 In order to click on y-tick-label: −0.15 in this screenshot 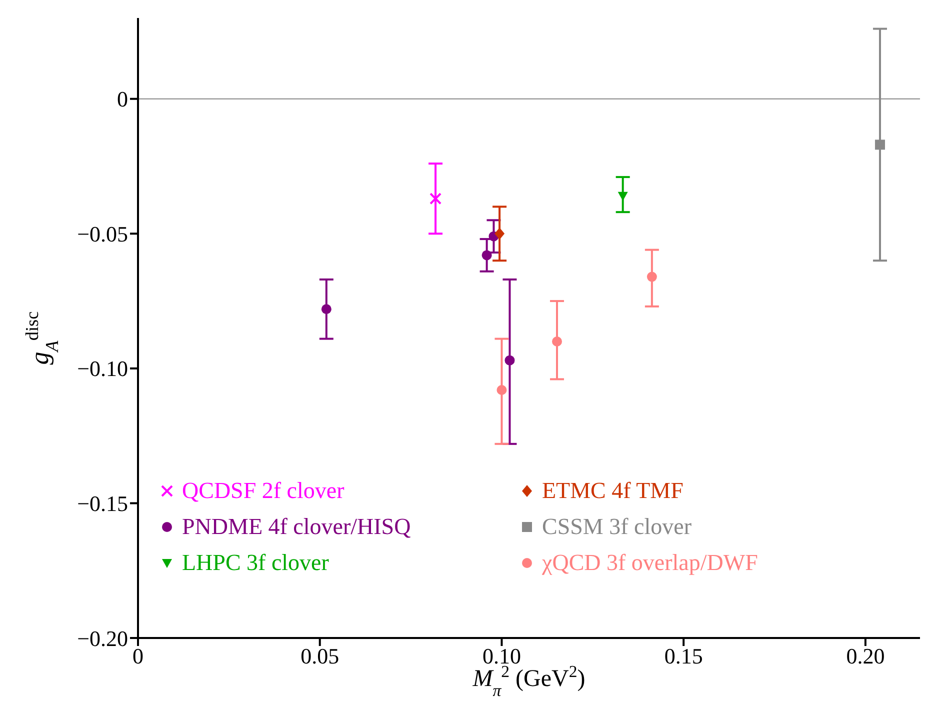, I will do `click(102, 503)`.